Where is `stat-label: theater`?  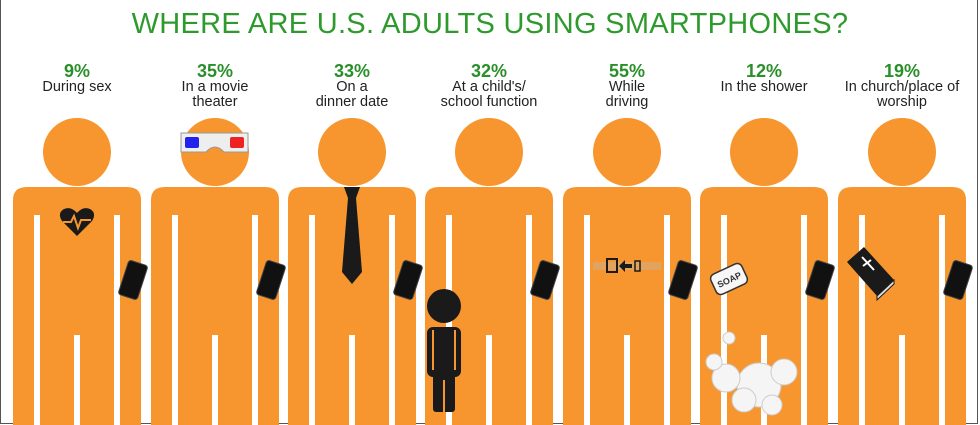 stat-label: theater is located at coordinates (215, 102).